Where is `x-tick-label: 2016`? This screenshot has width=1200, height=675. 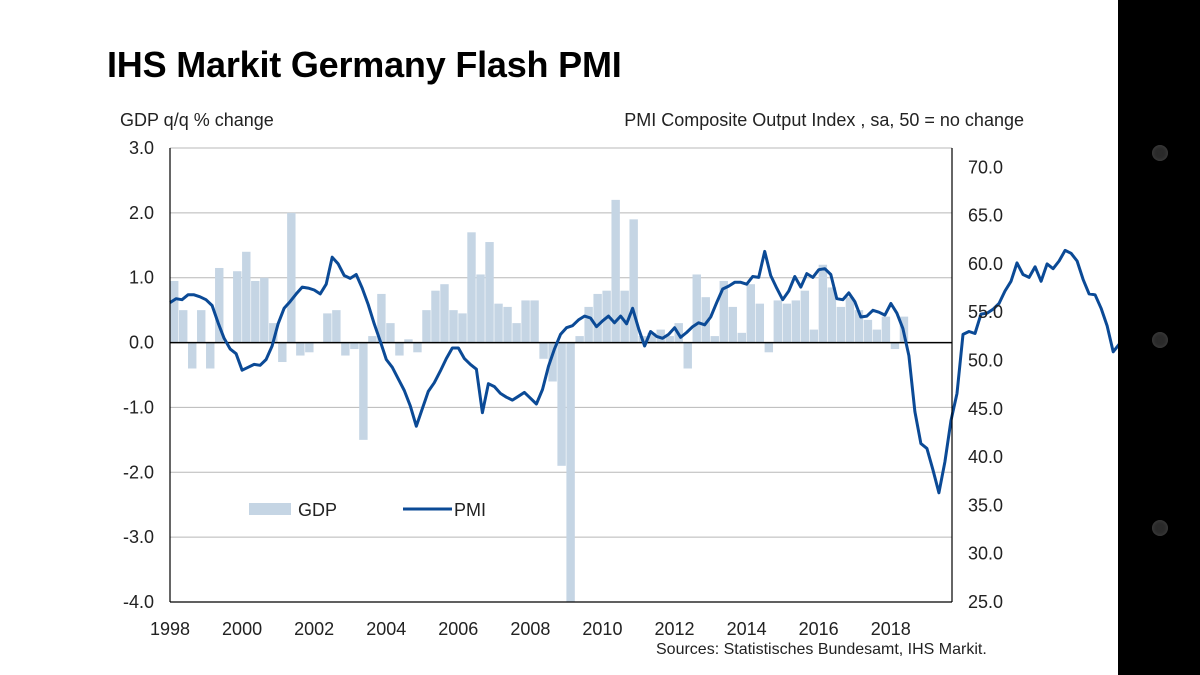
x-tick-label: 2016 is located at coordinates (819, 629).